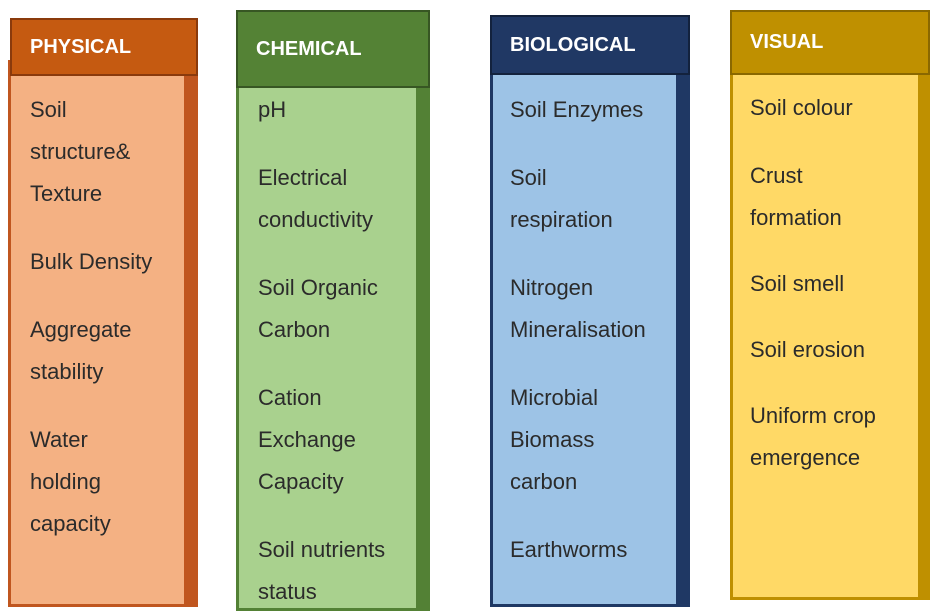 Image resolution: width=930 pixels, height=611 pixels. I want to click on column-header: VISUAL, so click(830, 42).